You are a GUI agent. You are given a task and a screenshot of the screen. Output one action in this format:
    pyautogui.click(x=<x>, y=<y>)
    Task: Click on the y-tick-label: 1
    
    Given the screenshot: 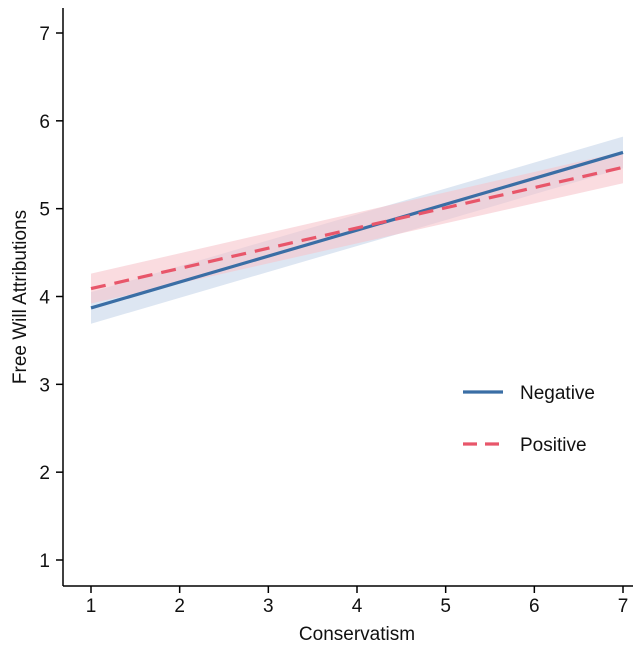 What is the action you would take?
    pyautogui.click(x=44, y=561)
    